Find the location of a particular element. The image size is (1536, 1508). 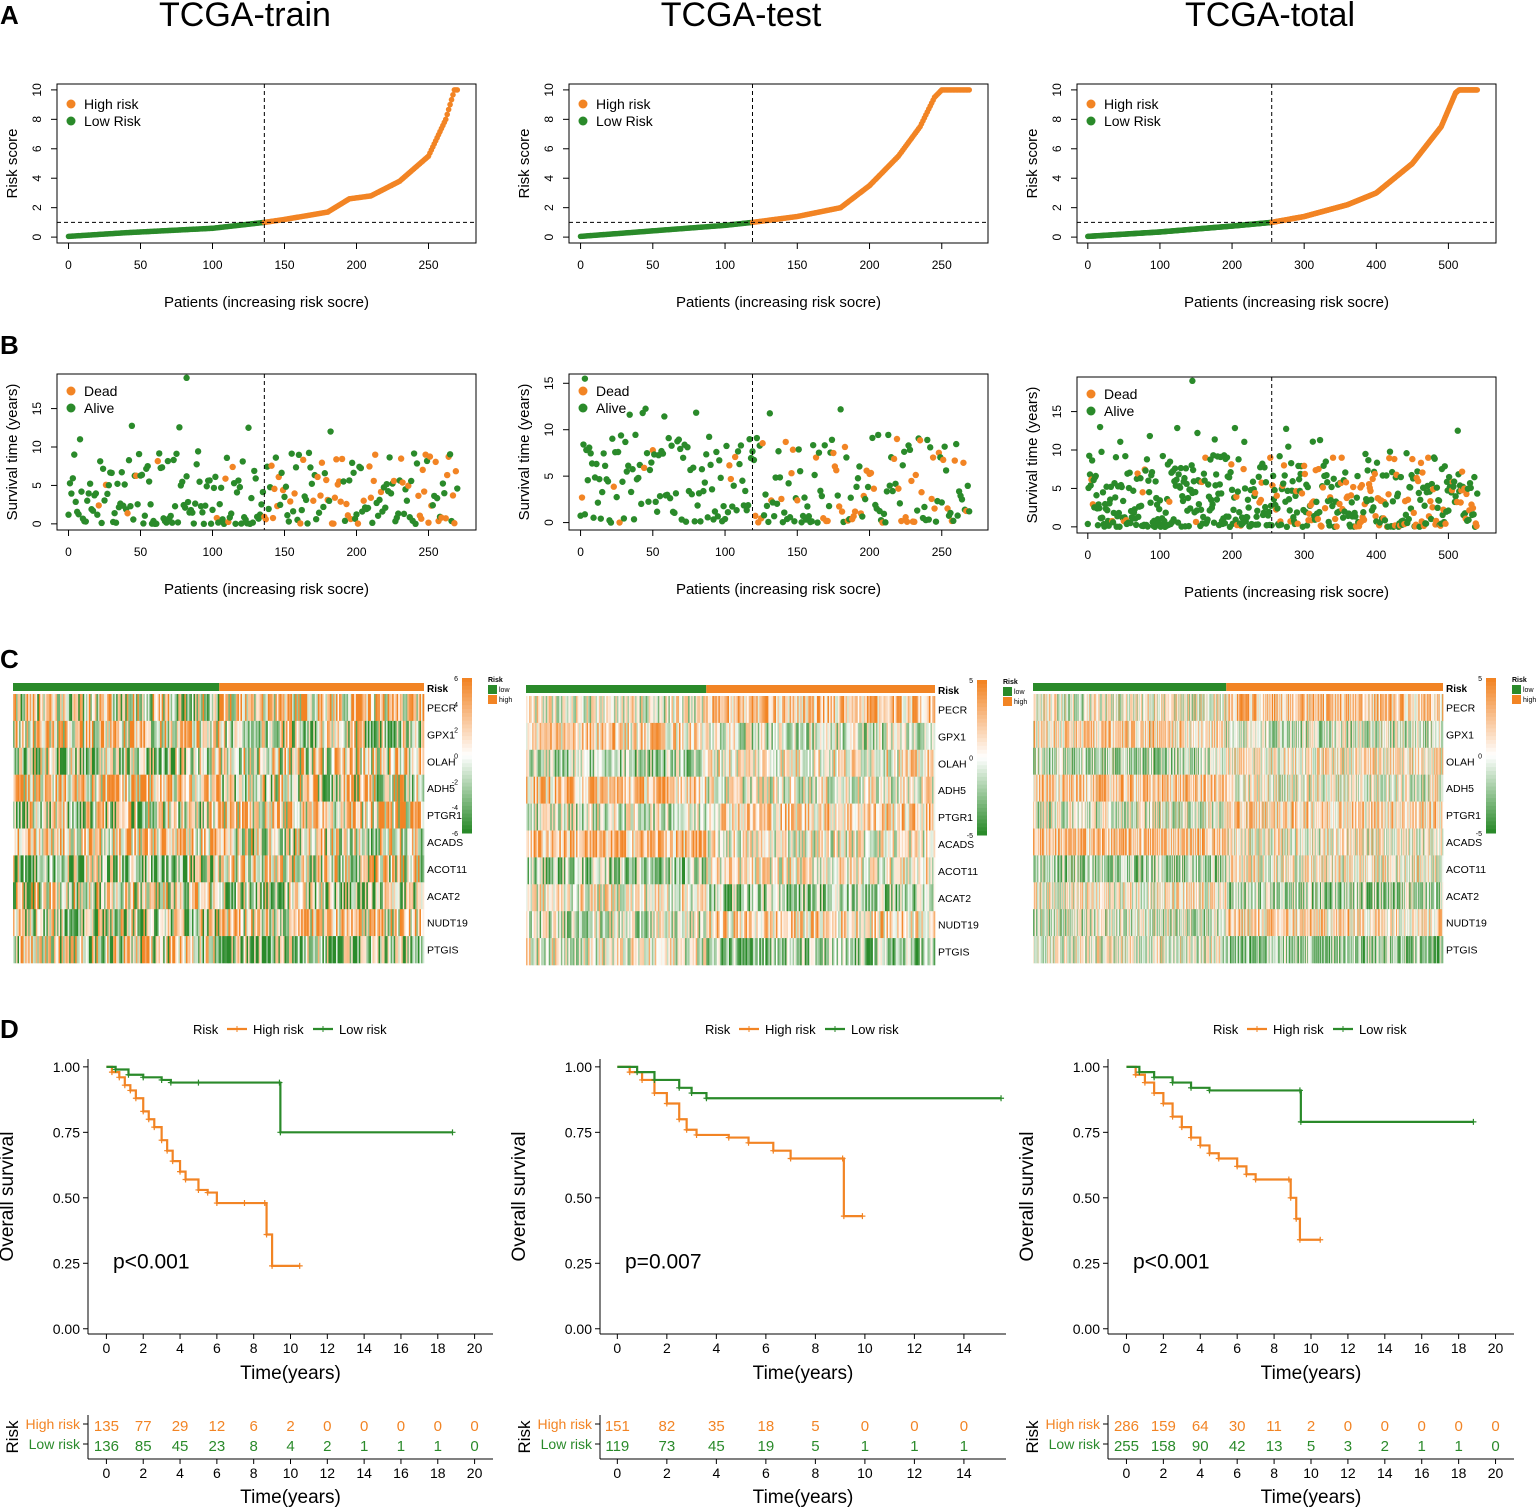

risk-score-y-tick-label: 2 is located at coordinates (37, 207).